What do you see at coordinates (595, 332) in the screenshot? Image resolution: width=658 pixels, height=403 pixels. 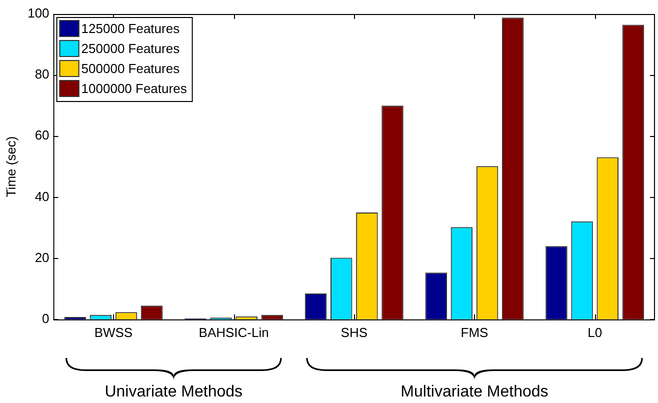 I see `x-tick-label: L0` at bounding box center [595, 332].